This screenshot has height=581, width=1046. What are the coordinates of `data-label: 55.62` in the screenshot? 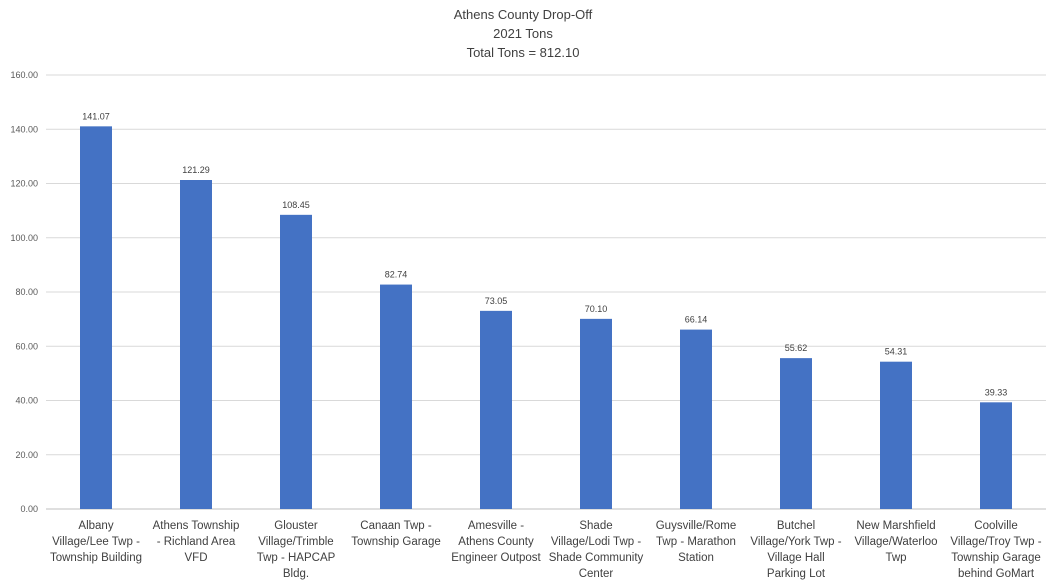 It's located at (796, 348).